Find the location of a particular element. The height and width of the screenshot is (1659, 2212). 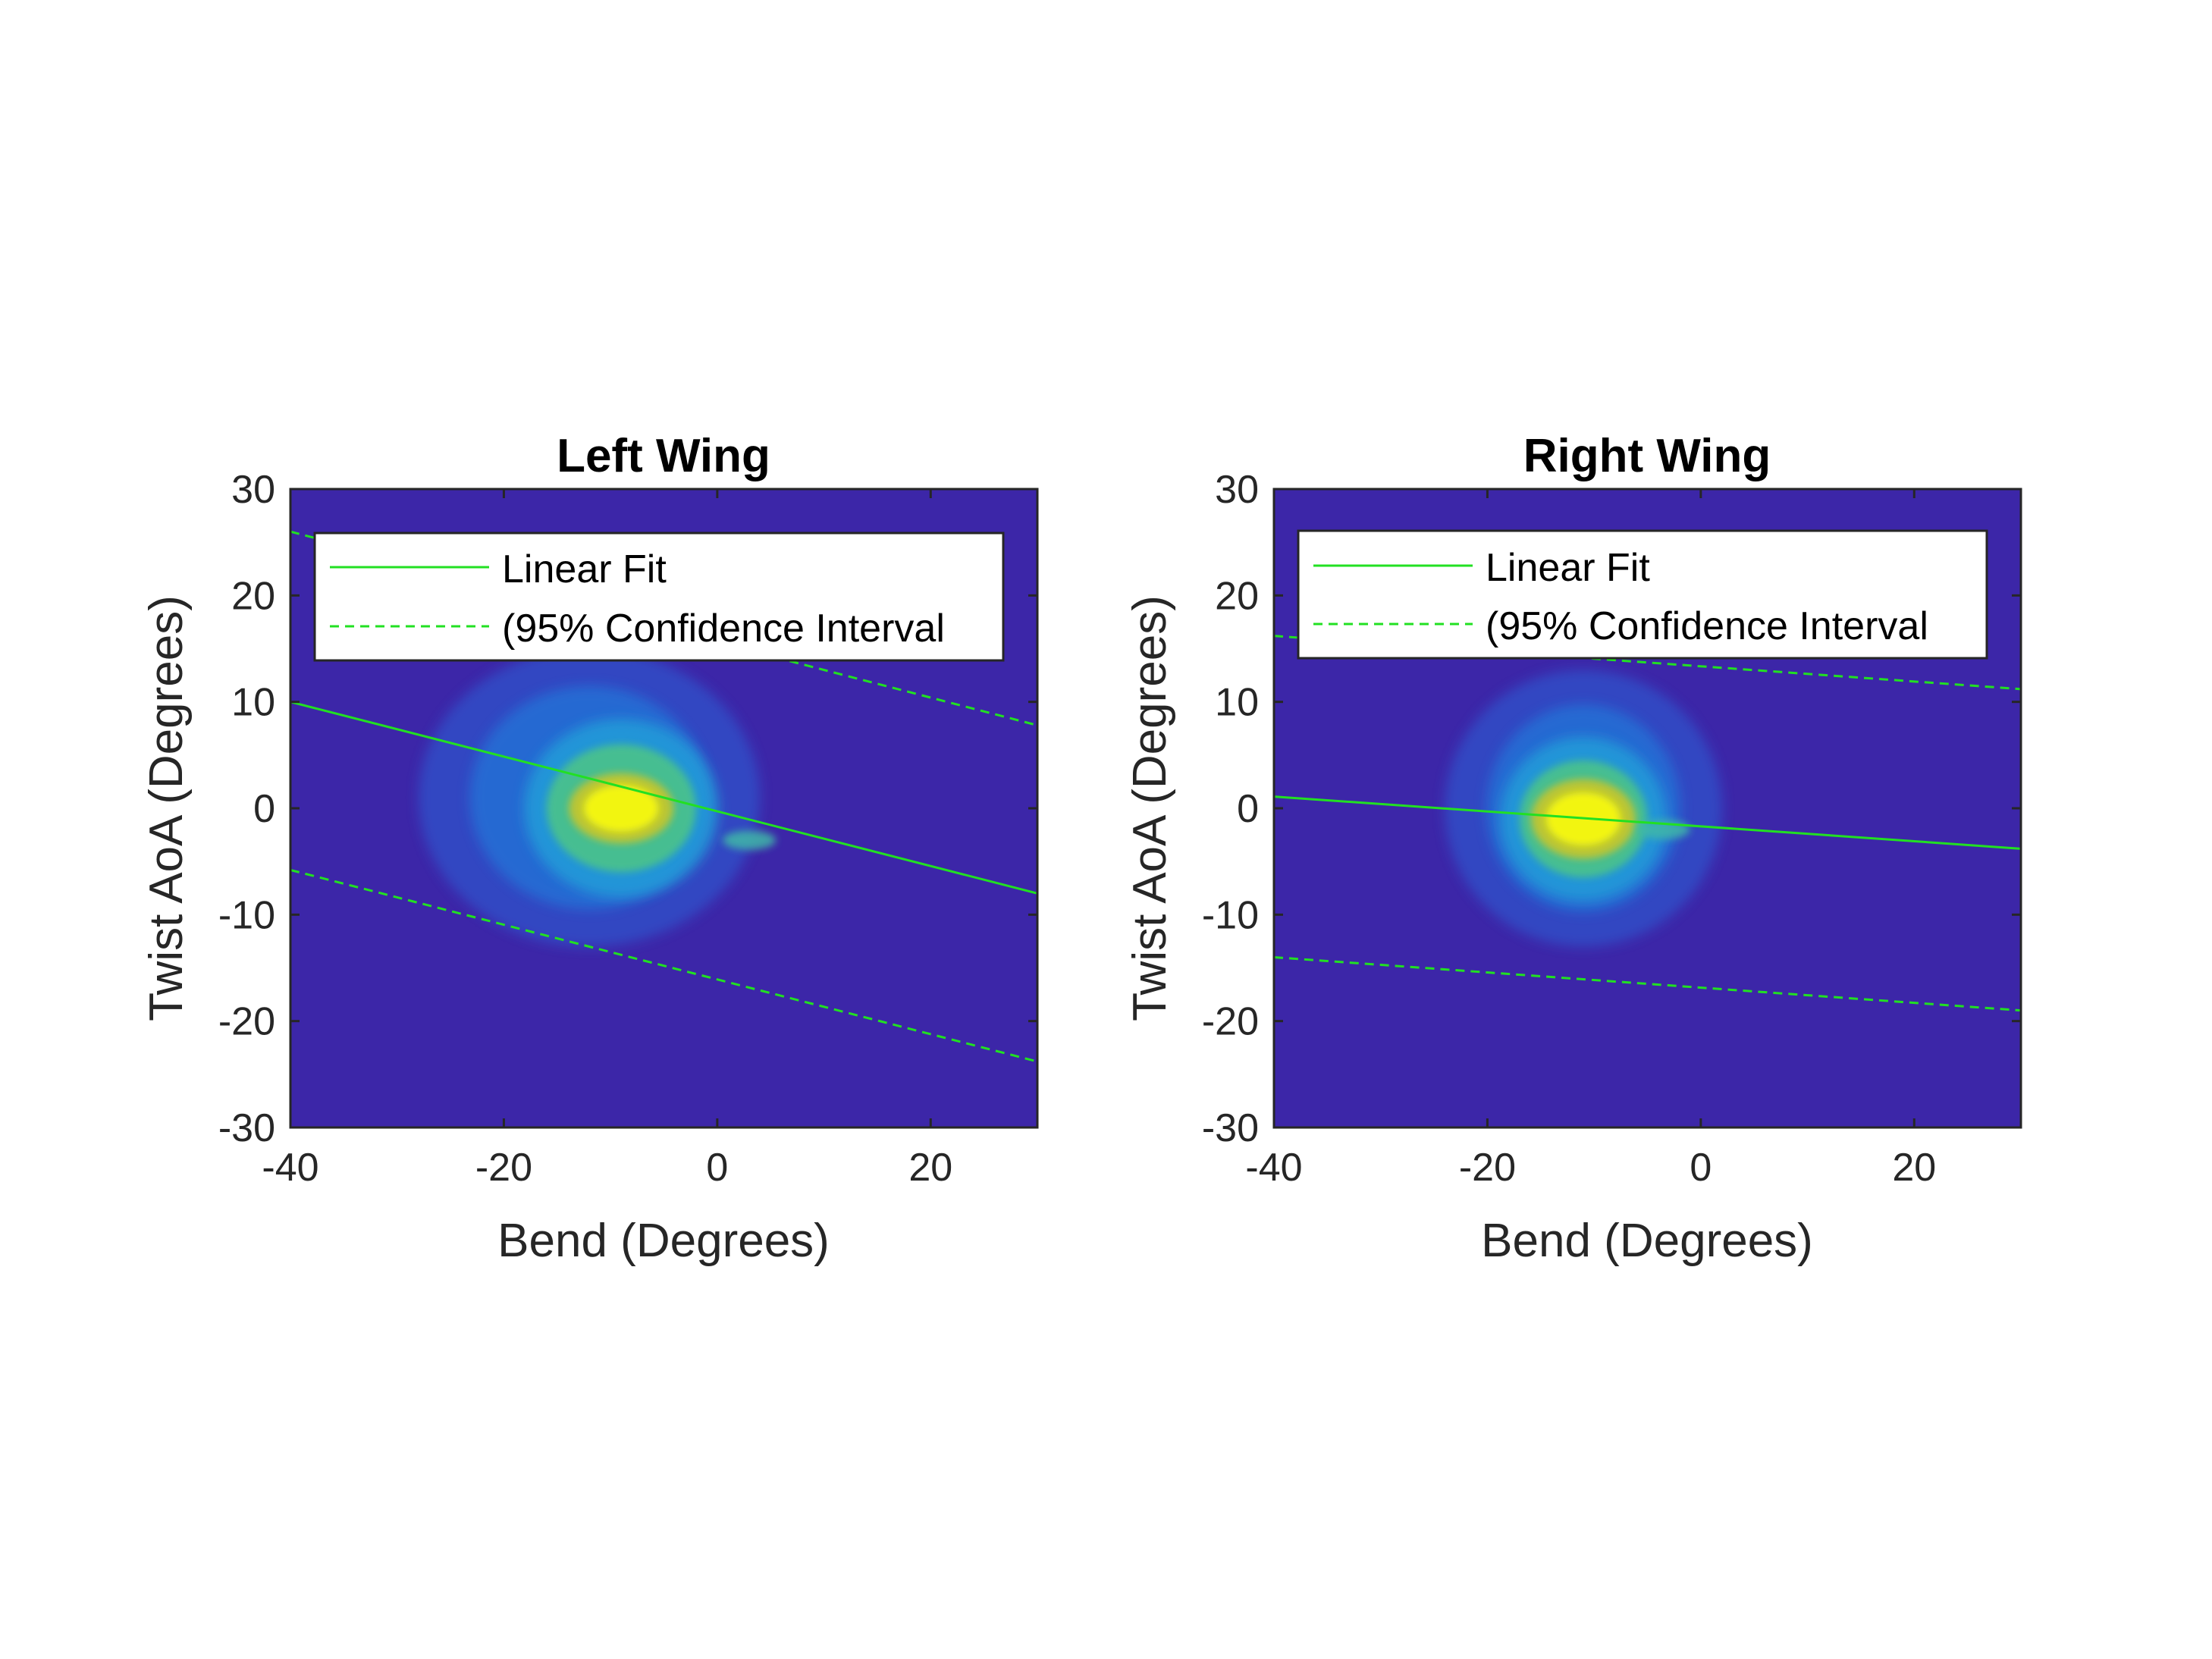

left-ci-lower-line is located at coordinates (664, 966).